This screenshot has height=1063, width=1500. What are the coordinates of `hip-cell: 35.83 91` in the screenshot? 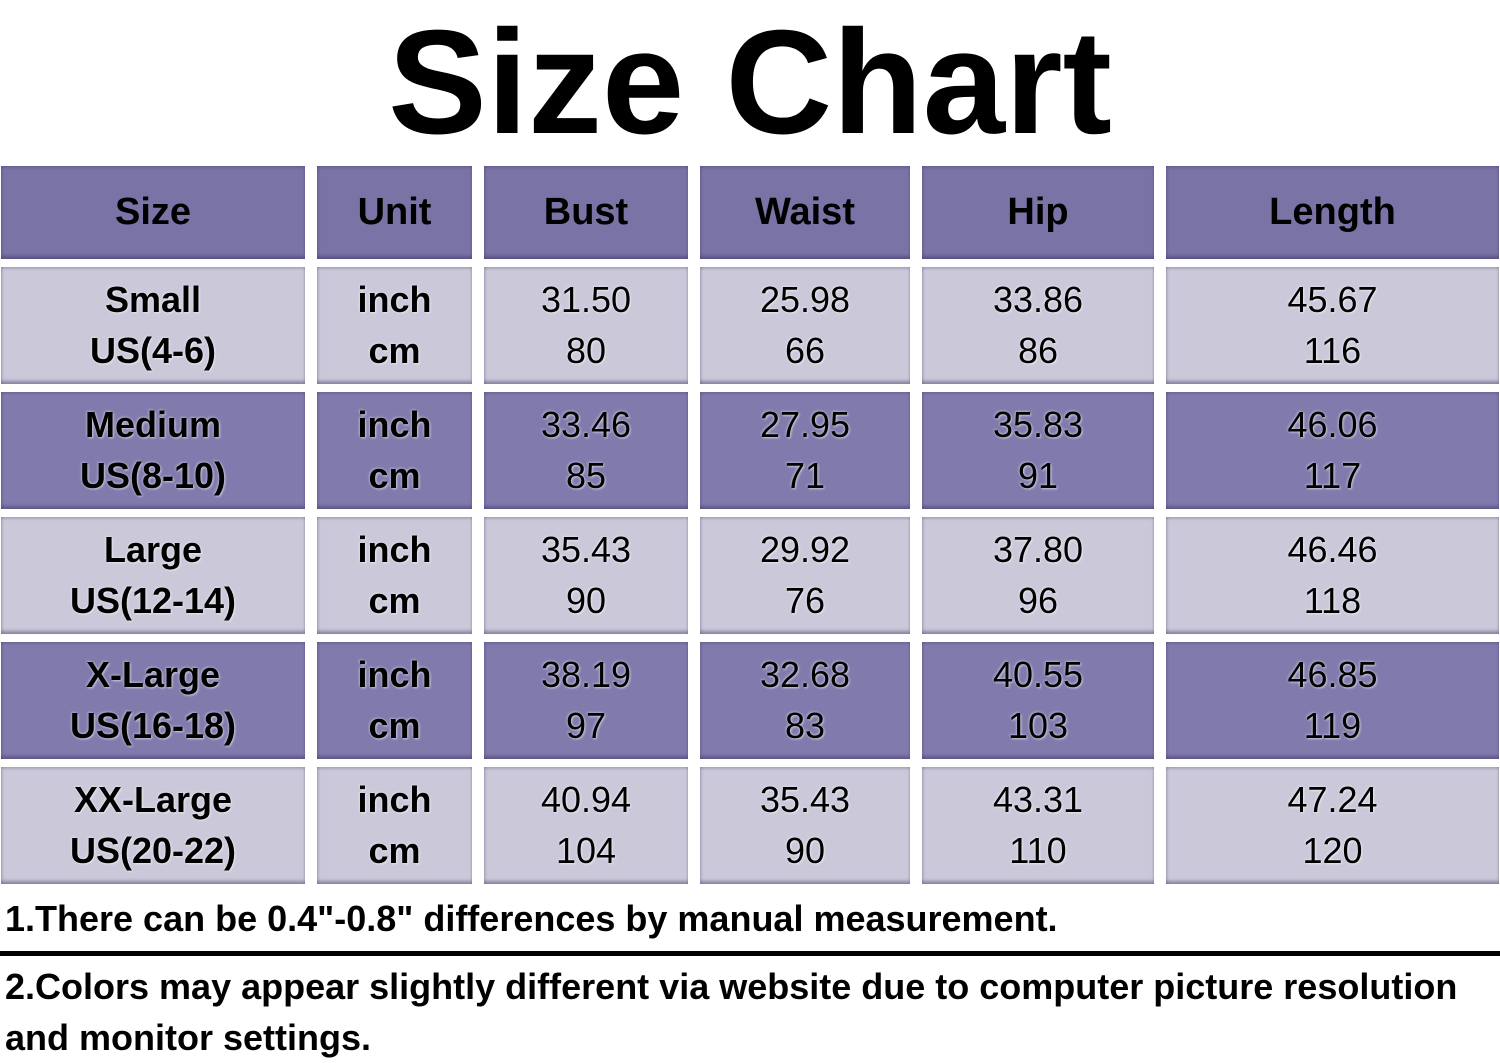 It's located at (1038, 450).